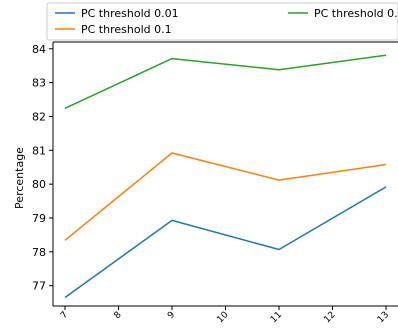 The width and height of the screenshot is (398, 331). What do you see at coordinates (356, 13) in the screenshot?
I see `legend-label: PC threshold 0.3` at bounding box center [356, 13].